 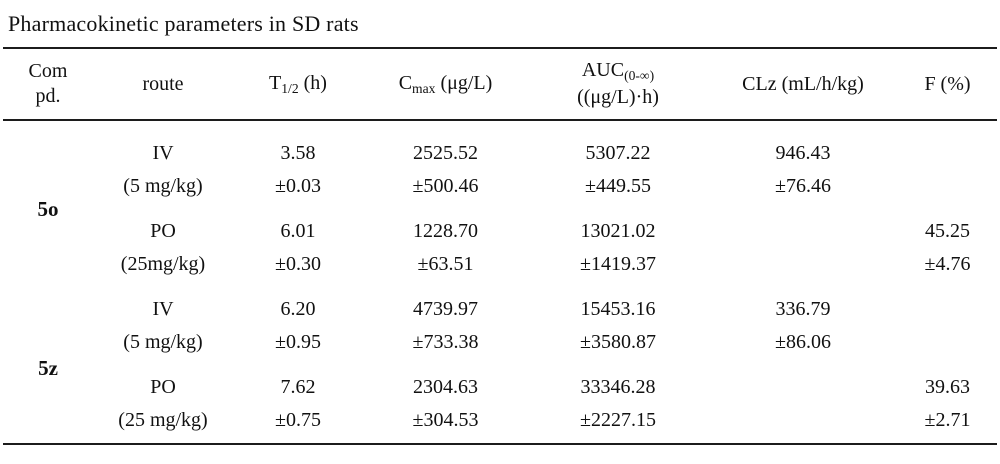 What do you see at coordinates (618, 420) in the screenshot?
I see `cell-auc-sd: ±2227.15` at bounding box center [618, 420].